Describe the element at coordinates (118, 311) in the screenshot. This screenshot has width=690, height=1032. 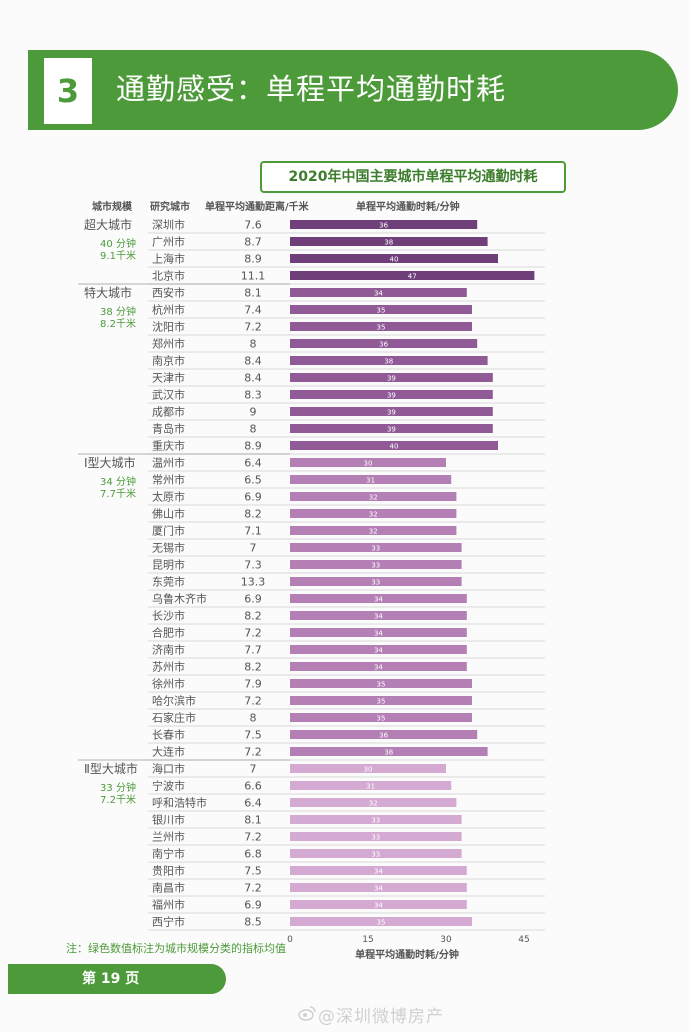
I see `tier-avg-time: 38 分钟` at that location.